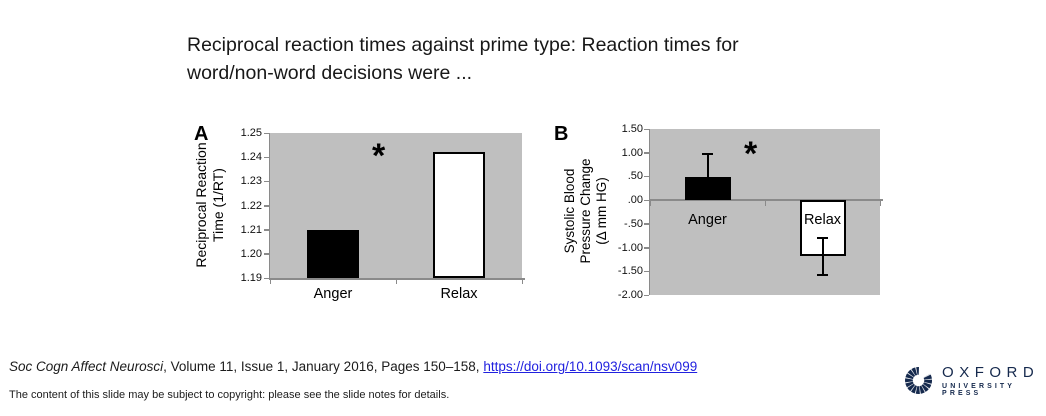 This screenshot has height=416, width=1046. I want to click on oup-logo-text: OXFORD UNIVERSITY PRESS, so click(994, 380).